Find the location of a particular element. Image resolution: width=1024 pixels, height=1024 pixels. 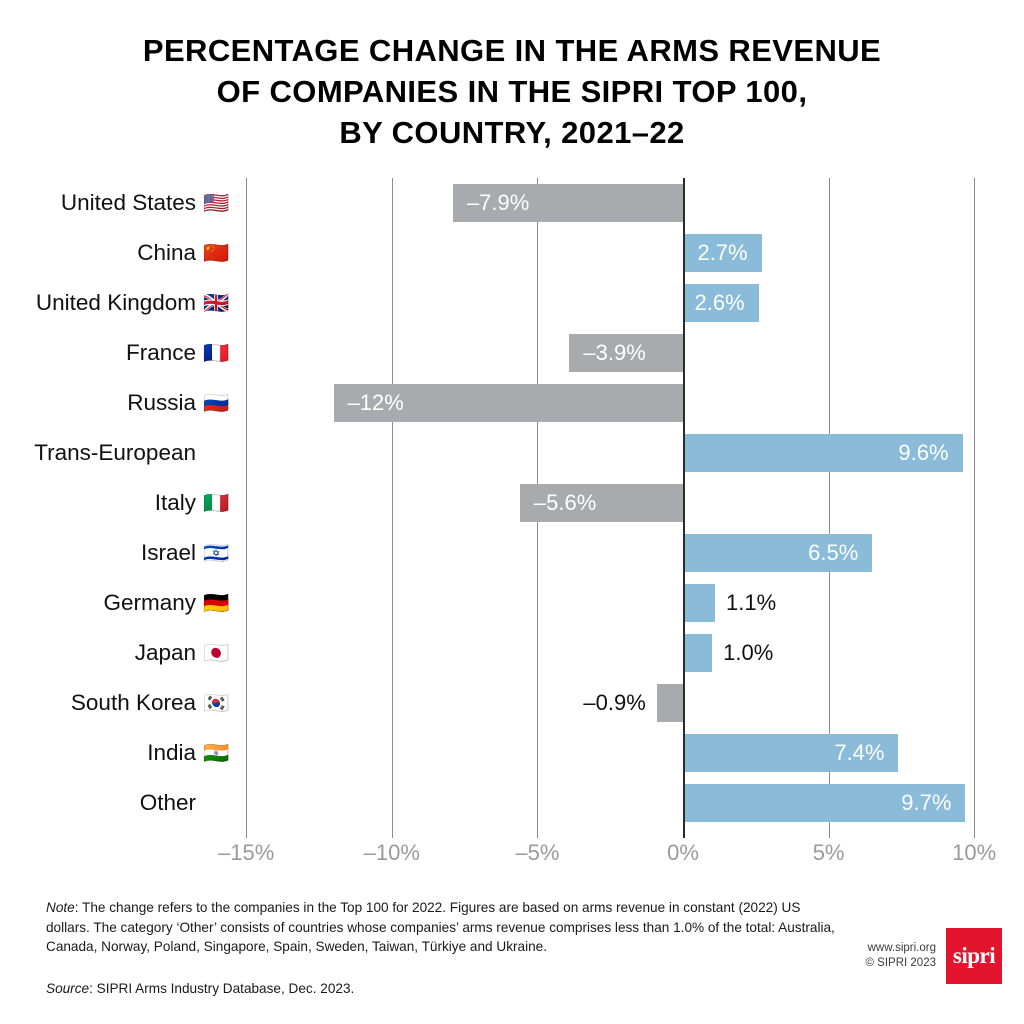

sipri-logo-label: sipri is located at coordinates (974, 955).